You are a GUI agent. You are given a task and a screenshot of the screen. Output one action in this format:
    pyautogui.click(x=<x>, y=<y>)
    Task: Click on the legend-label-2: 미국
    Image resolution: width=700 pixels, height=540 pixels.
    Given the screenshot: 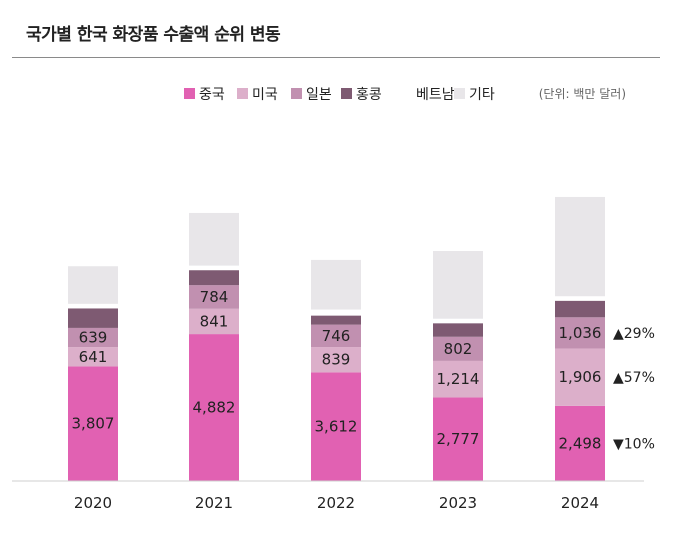 What is the action you would take?
    pyautogui.click(x=265, y=95)
    